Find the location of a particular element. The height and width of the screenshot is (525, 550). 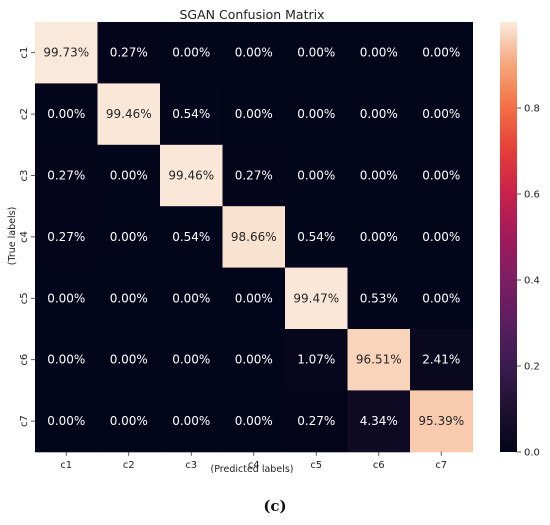

cell-value-label: 0.53% is located at coordinates (379, 298).